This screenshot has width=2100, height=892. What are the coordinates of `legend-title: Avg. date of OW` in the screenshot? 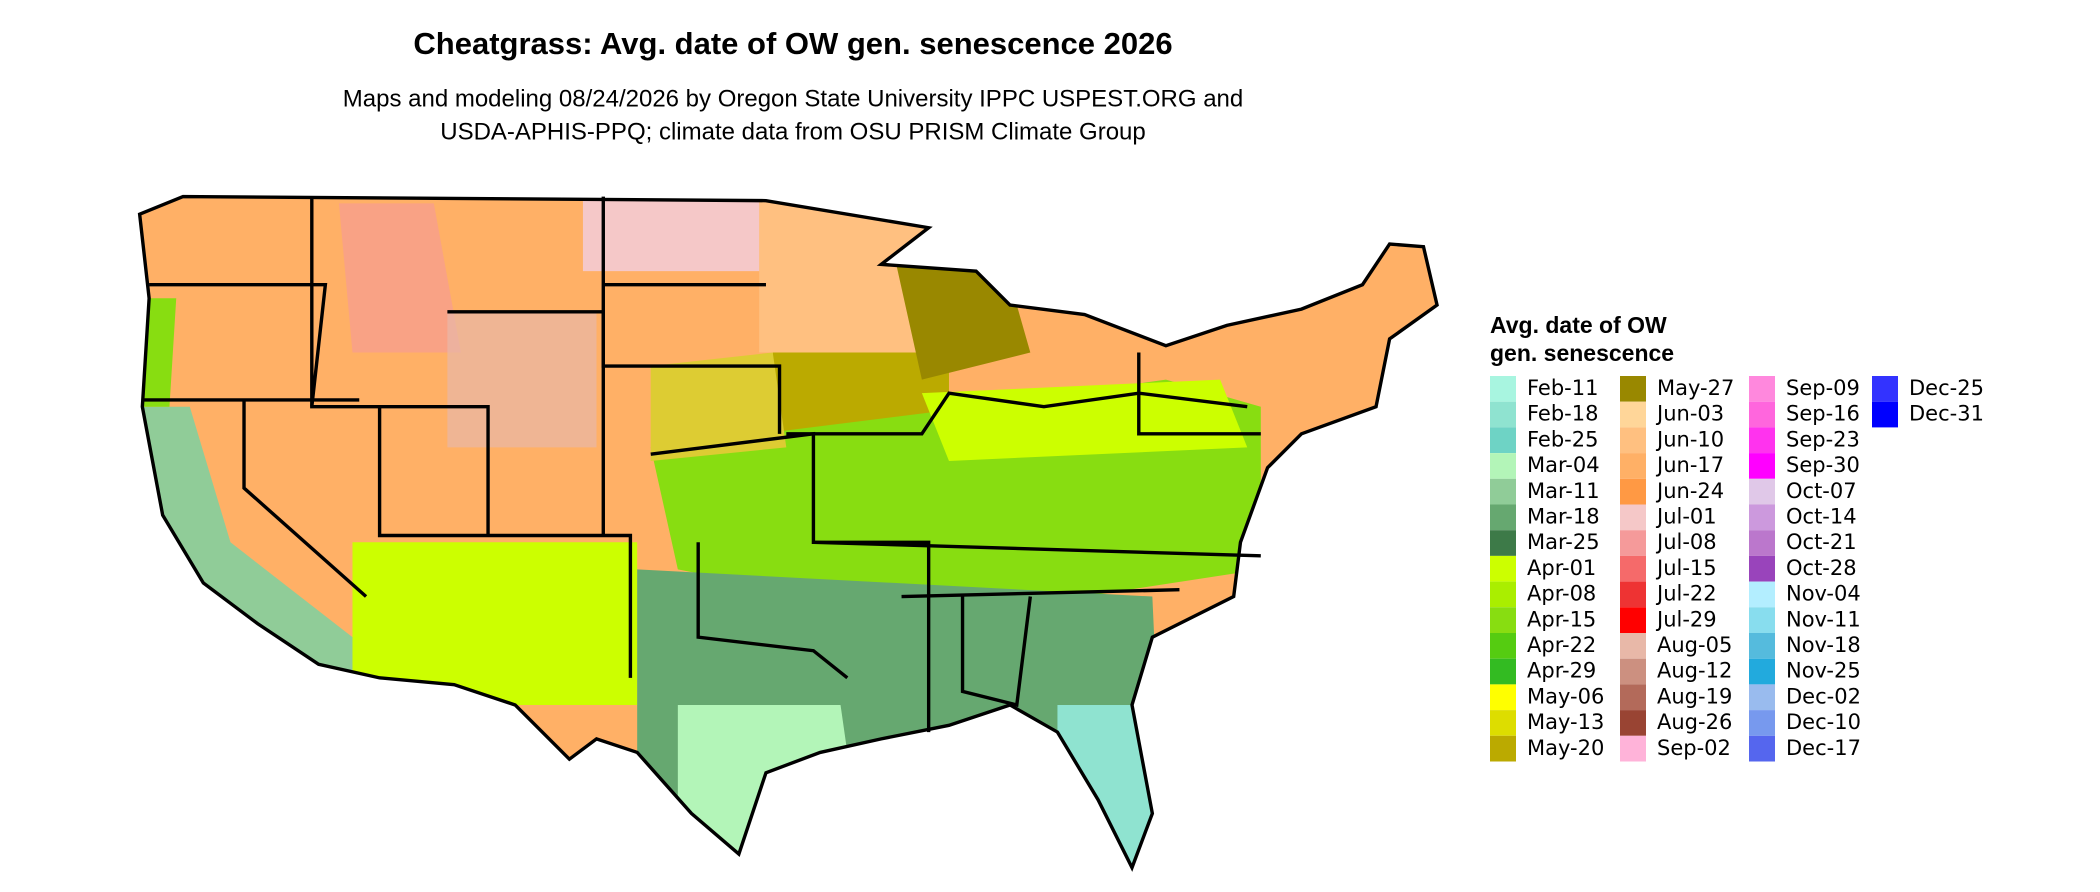 It's located at (1578, 325).